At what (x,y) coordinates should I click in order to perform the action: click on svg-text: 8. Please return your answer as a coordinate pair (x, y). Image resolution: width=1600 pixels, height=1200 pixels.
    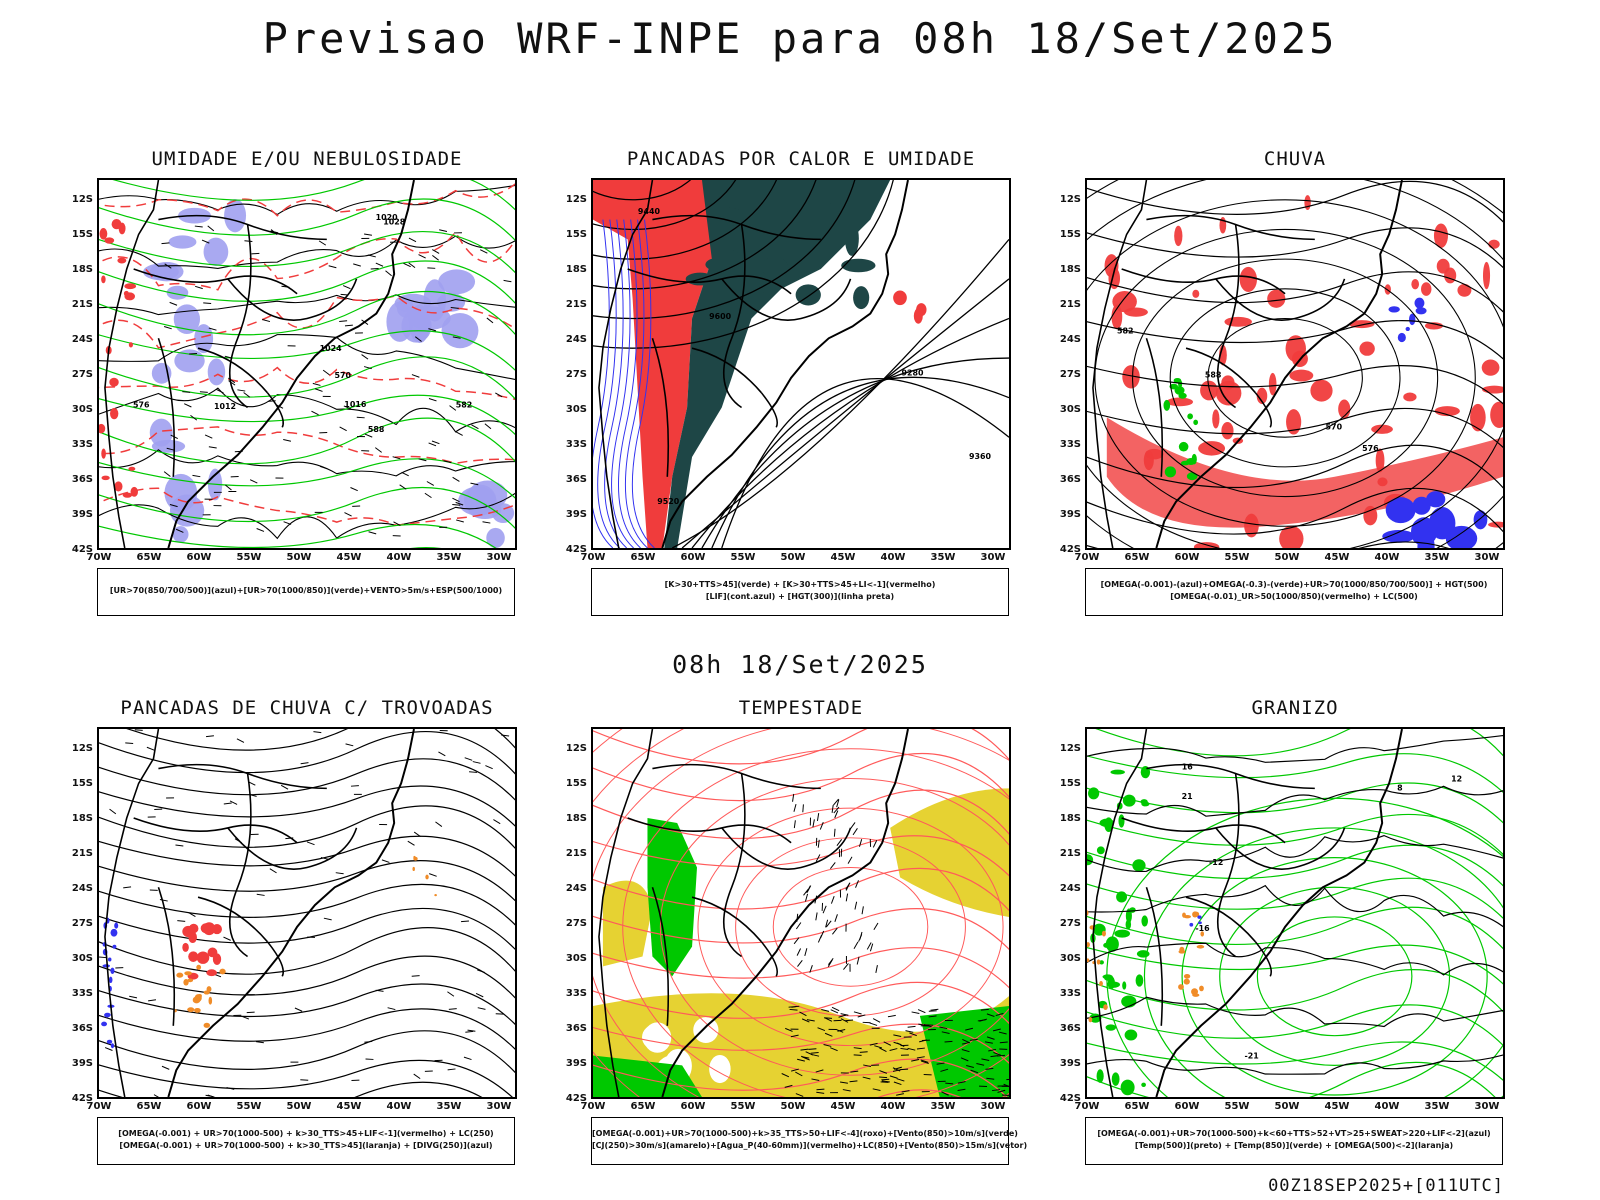
    Looking at the image, I should click on (1400, 787).